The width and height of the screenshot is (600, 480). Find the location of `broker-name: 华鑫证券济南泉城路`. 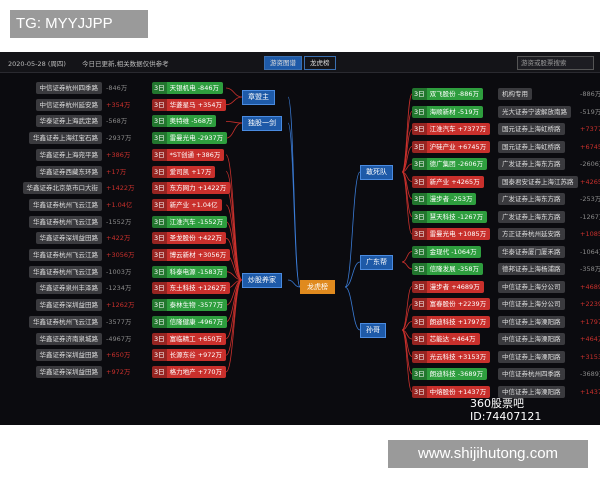

broker-name: 华鑫证券济南泉城路 is located at coordinates (68, 338).